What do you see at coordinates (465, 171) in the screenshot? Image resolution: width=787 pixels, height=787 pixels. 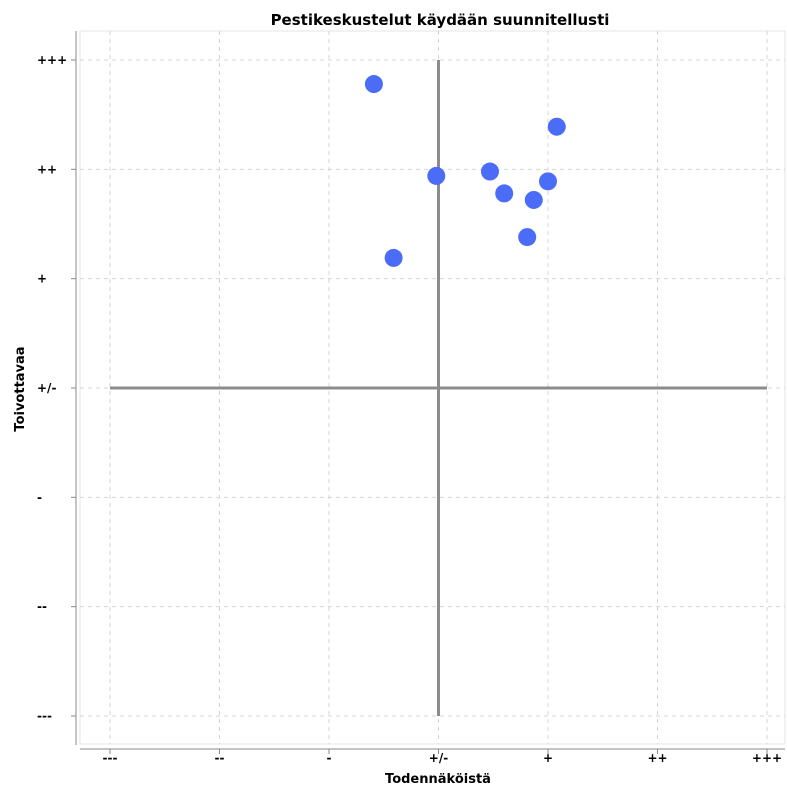 I see `data-points` at bounding box center [465, 171].